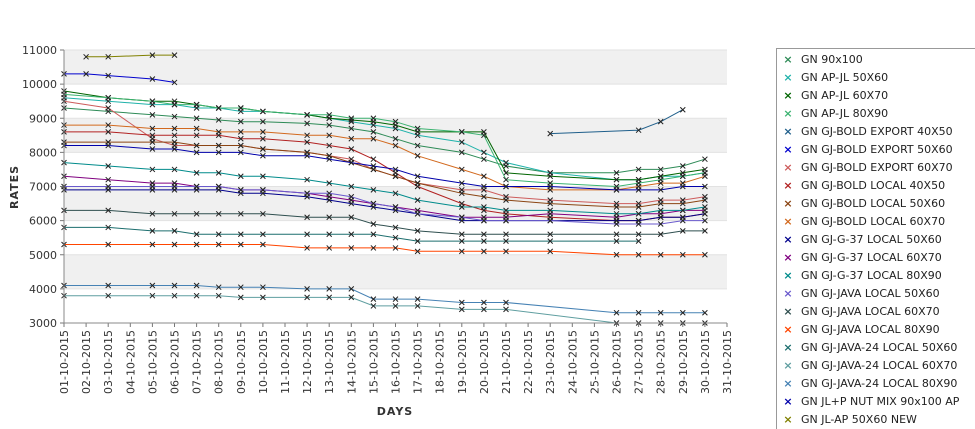  Describe the element at coordinates (871, 257) in the screenshot. I see `legend-label: GN GJ-G-37 LOCAL 60X70` at that location.